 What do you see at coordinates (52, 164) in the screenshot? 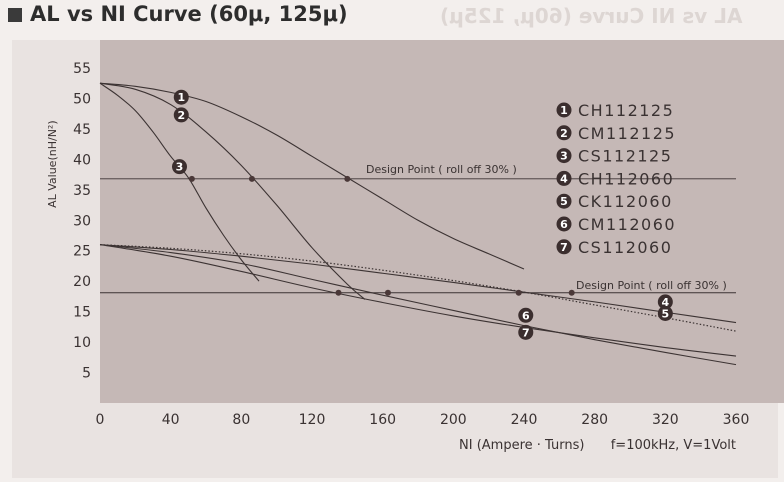
I see `y-axis-title: AL Value(nH/N²)` at bounding box center [52, 164].